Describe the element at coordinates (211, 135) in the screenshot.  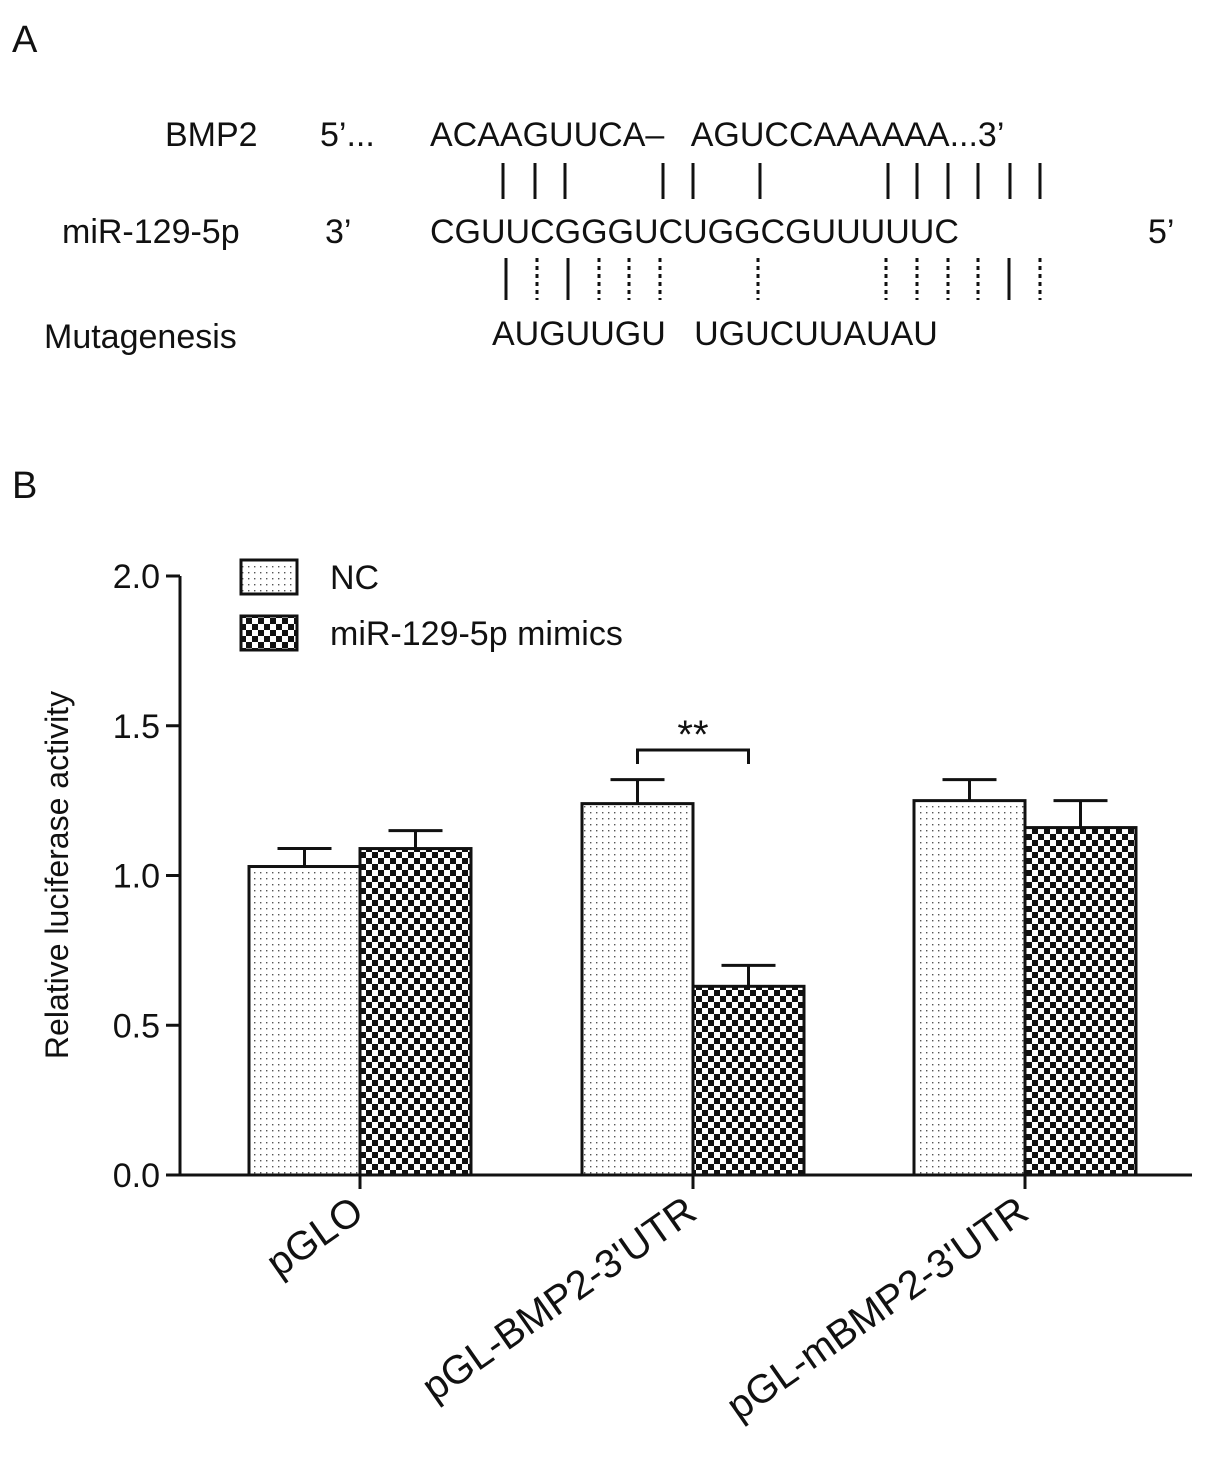
I see `bmp2-row-name: BMP2` at that location.